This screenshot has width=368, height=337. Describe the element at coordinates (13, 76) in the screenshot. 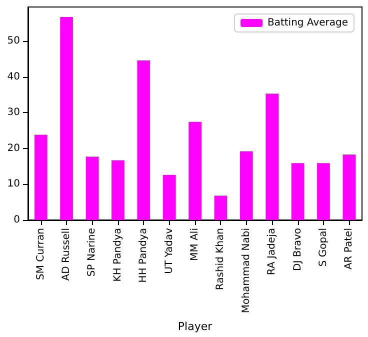

I see `y-tick-label: 40` at that location.